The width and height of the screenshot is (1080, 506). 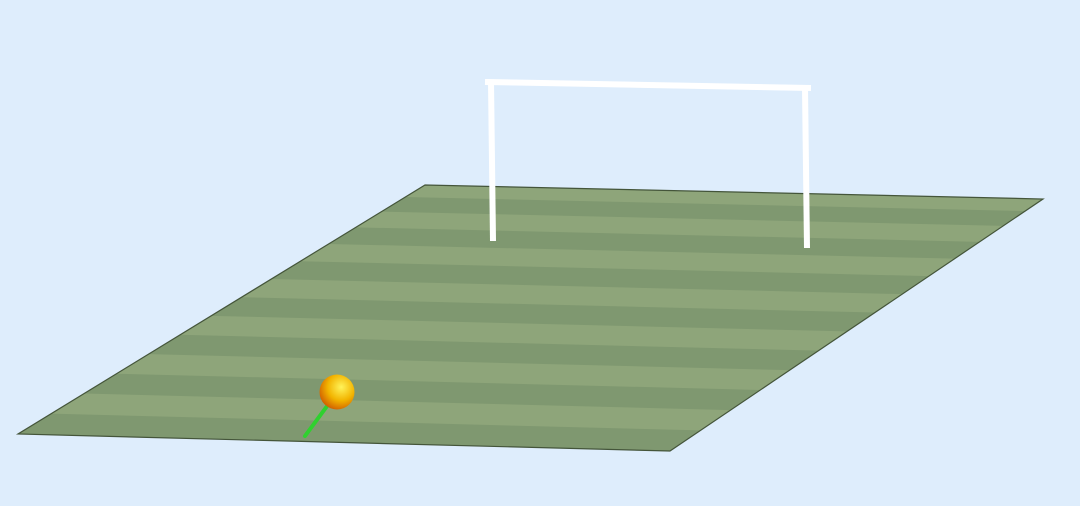 What do you see at coordinates (492, 161) in the screenshot?
I see `goal-left-post` at bounding box center [492, 161].